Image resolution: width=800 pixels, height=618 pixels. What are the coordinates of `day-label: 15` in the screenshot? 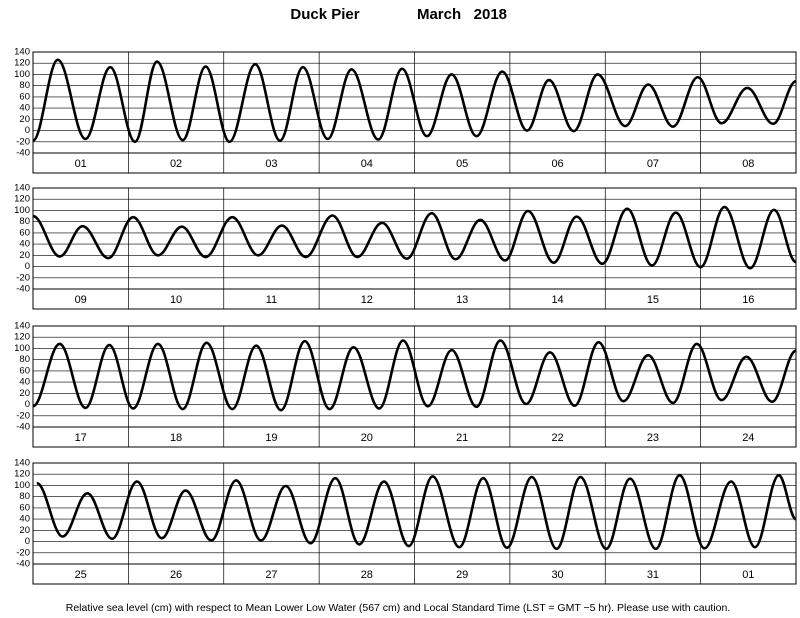 It's located at (653, 300).